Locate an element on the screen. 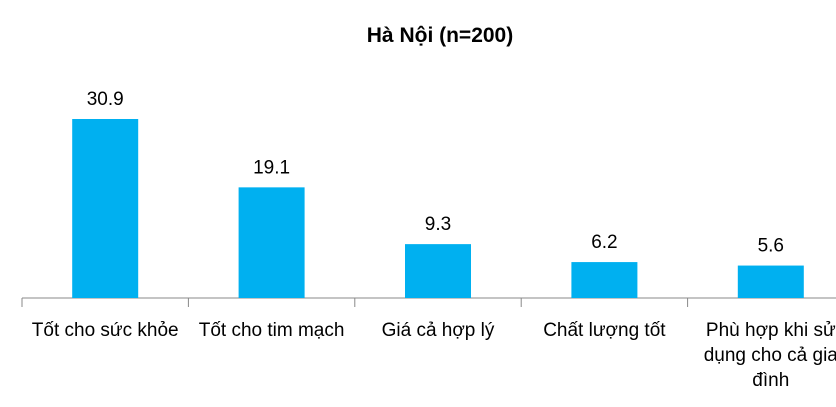 The image size is (836, 407). value-label: 9.3 is located at coordinates (438, 224).